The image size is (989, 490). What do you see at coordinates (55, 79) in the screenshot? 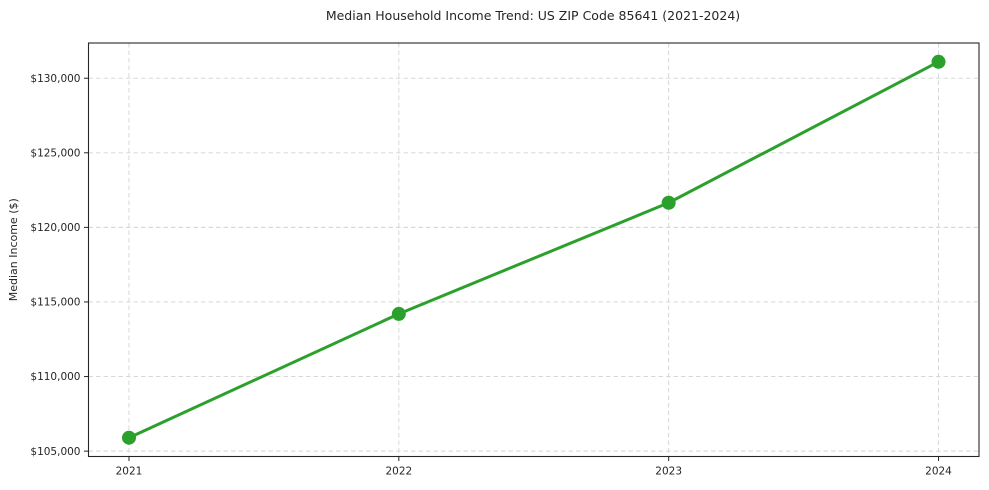
I see `y-tick-label: $130,000` at bounding box center [55, 79].